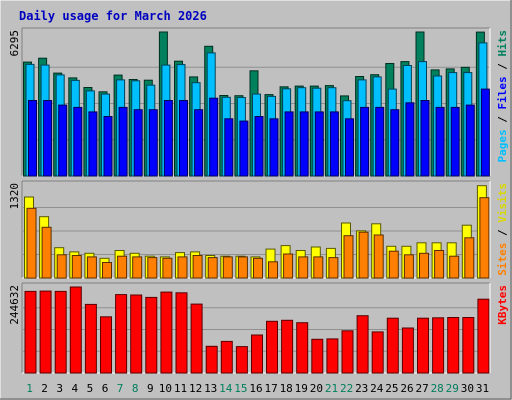 The height and width of the screenshot is (400, 512). What do you see at coordinates (361, 388) in the screenshot?
I see `x-tick-label-23: 23` at bounding box center [361, 388].